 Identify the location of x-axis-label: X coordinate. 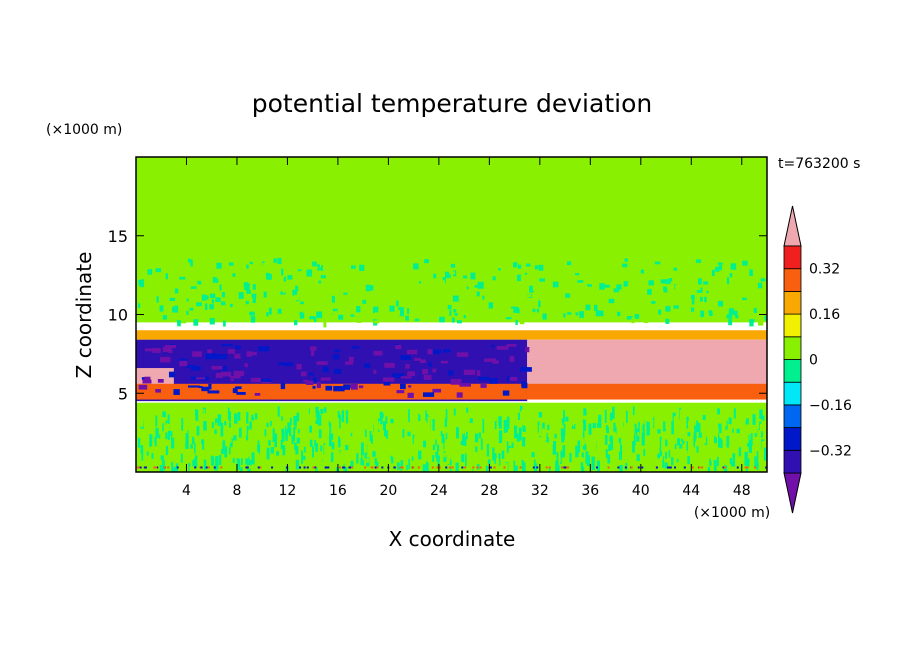
(452, 539).